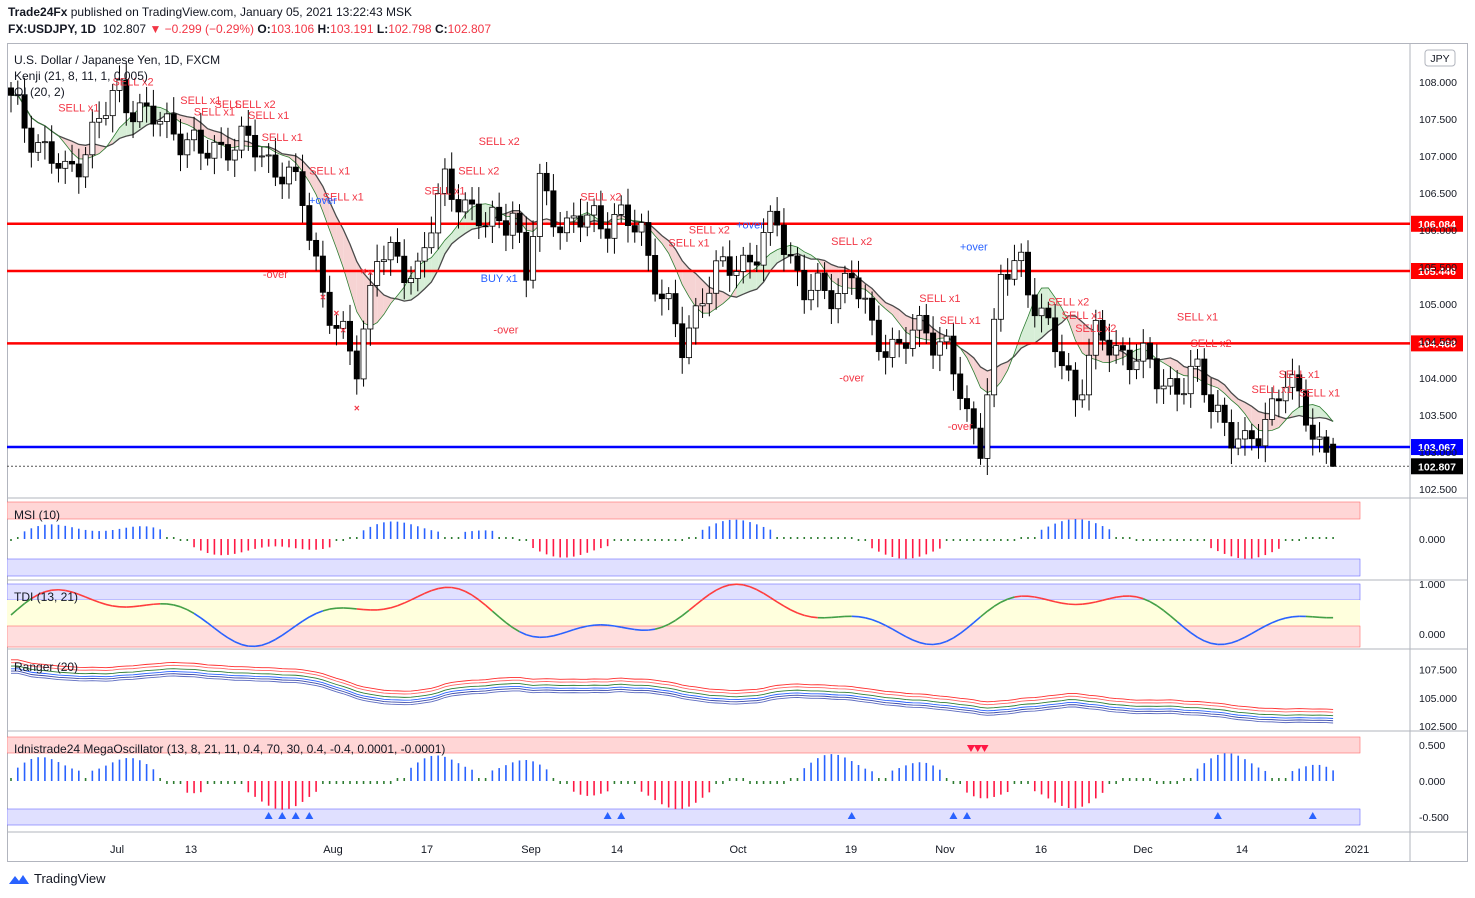 This screenshot has height=898, width=1475. What do you see at coordinates (46, 667) in the screenshot?
I see `ranger-title: Ranger (20)` at bounding box center [46, 667].